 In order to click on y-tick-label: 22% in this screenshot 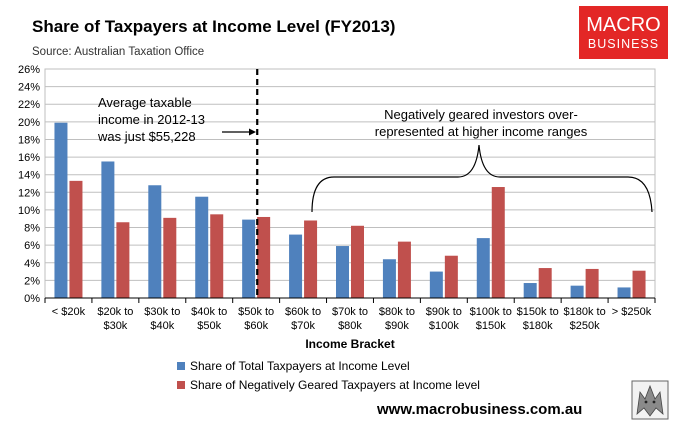, I will do `click(29, 105)`.